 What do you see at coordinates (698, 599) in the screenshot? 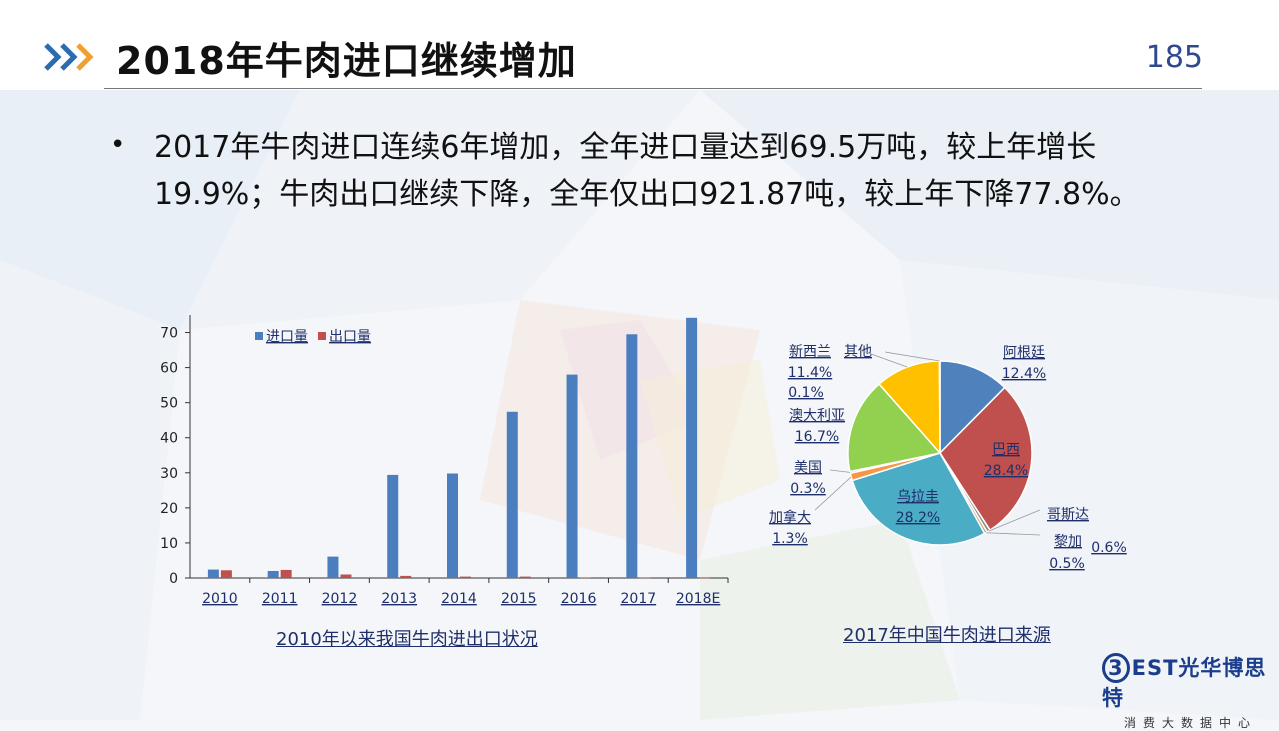
I see `x-tick-label: 2018E` at bounding box center [698, 599].